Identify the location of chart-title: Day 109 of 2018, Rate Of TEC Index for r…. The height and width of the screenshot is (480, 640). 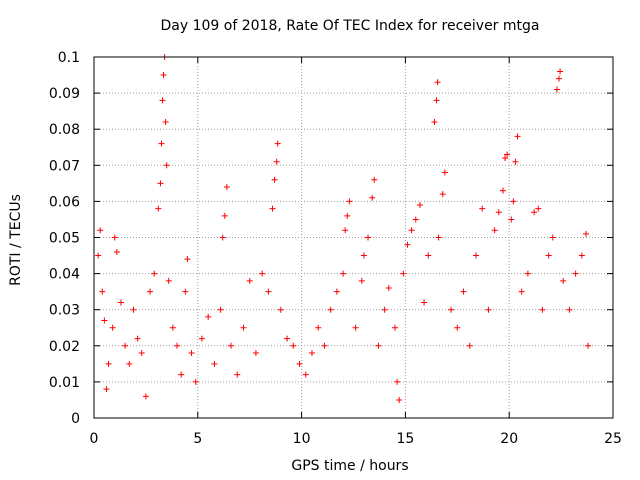
(350, 26).